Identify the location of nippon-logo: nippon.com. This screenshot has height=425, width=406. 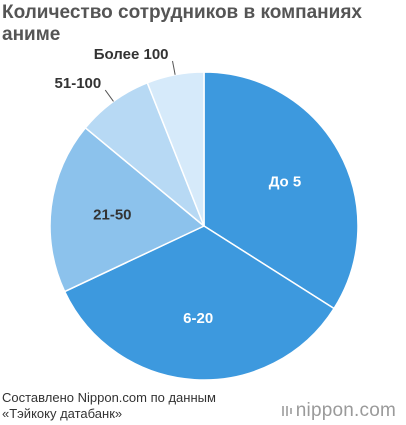
(338, 410).